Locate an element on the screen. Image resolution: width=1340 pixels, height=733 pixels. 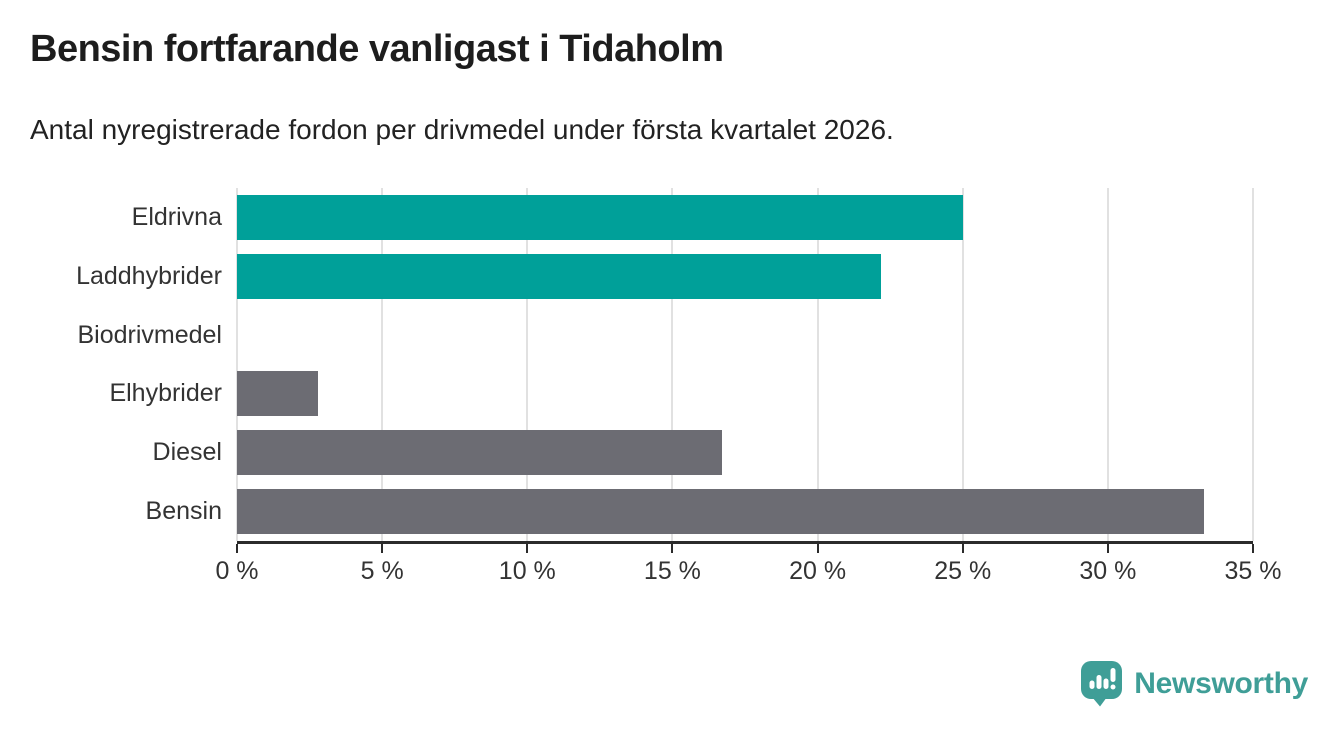
bar-row-diesel is located at coordinates (745, 452).